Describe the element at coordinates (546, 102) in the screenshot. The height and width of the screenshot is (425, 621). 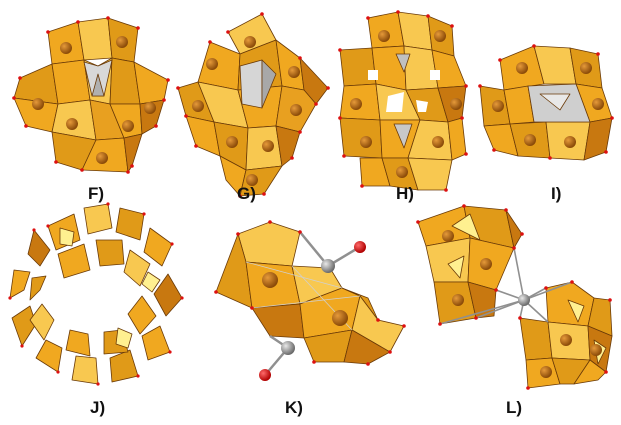
I see `structure-i` at that location.